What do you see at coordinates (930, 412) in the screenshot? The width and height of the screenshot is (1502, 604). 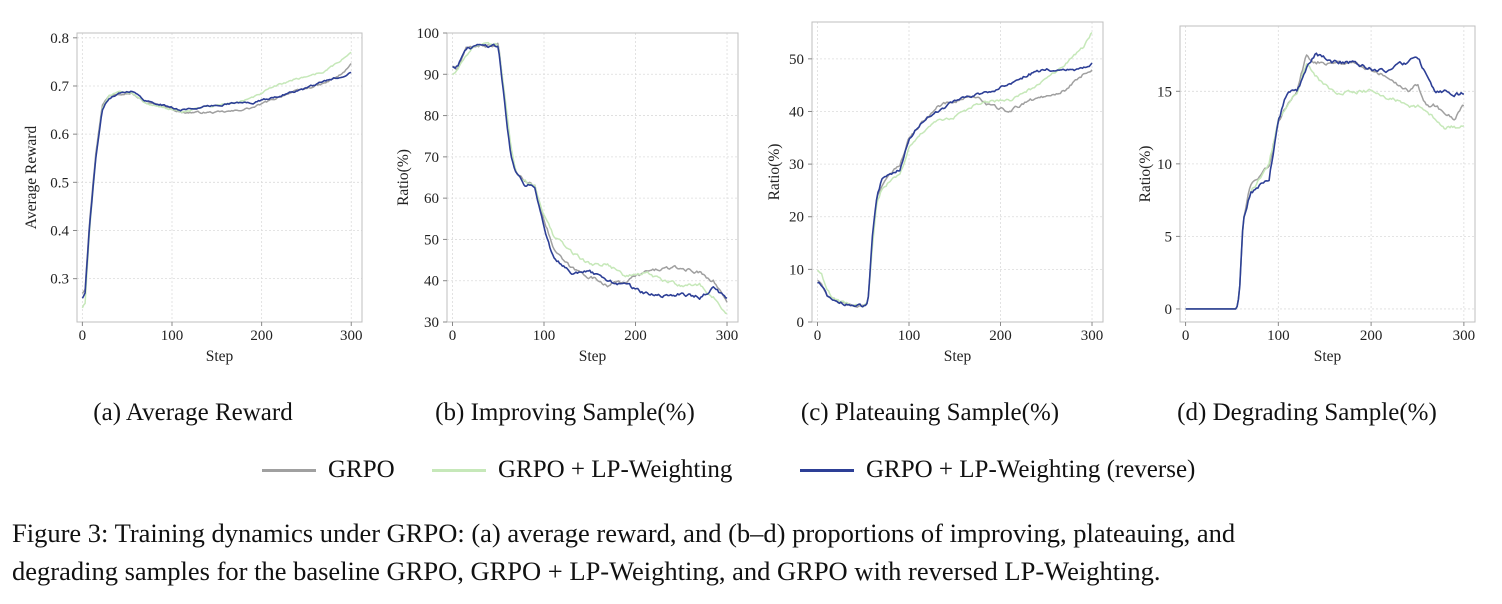 I see `subcaption: (c) Plateauing Sample(%)` at bounding box center [930, 412].